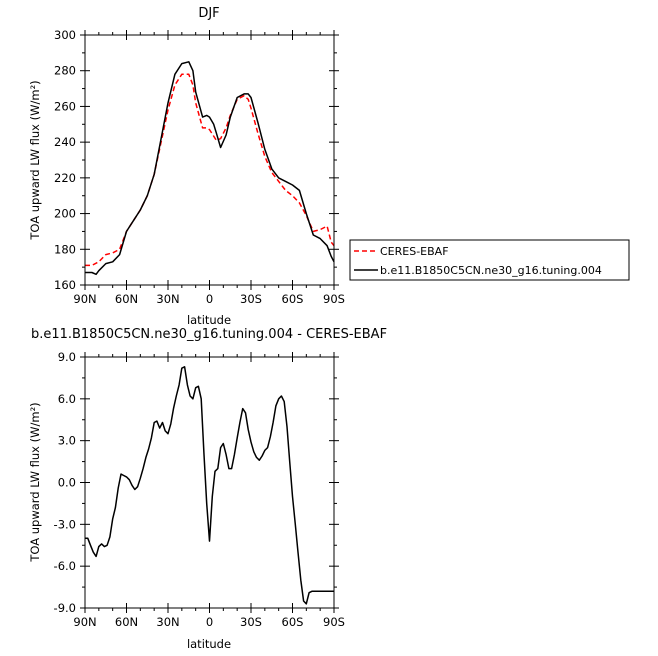  Describe the element at coordinates (251, 622) in the screenshot. I see `bottom-x-tick-label: 30S` at that location.